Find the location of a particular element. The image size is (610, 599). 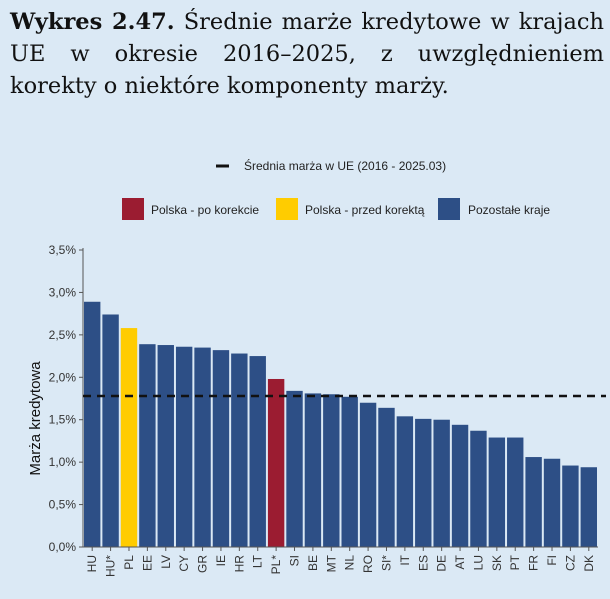

bar-SK is located at coordinates (497, 492).